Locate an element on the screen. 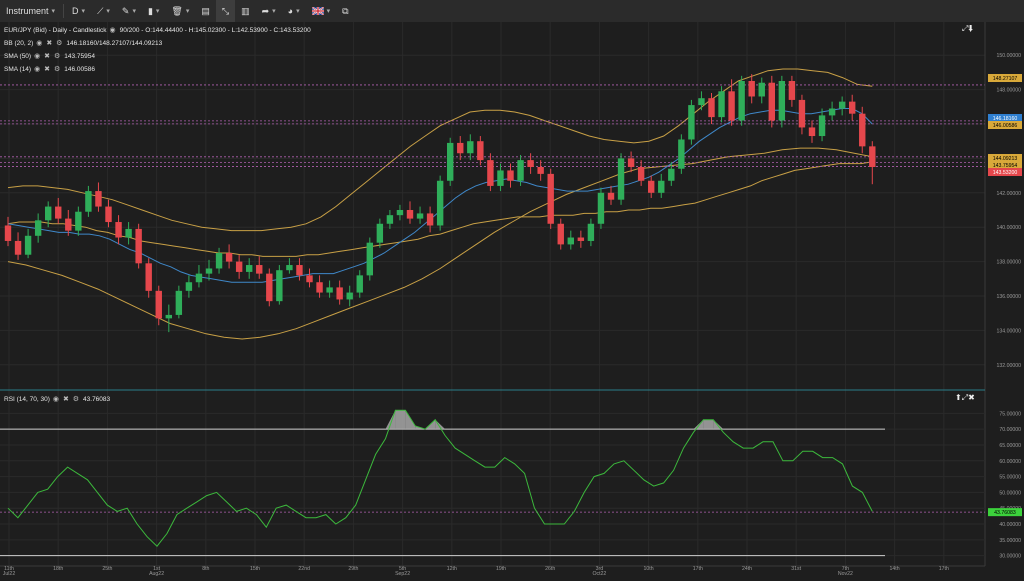 The width and height of the screenshot is (1024, 581). instrument-dropdown: Instrument ▾ is located at coordinates (30, 11).